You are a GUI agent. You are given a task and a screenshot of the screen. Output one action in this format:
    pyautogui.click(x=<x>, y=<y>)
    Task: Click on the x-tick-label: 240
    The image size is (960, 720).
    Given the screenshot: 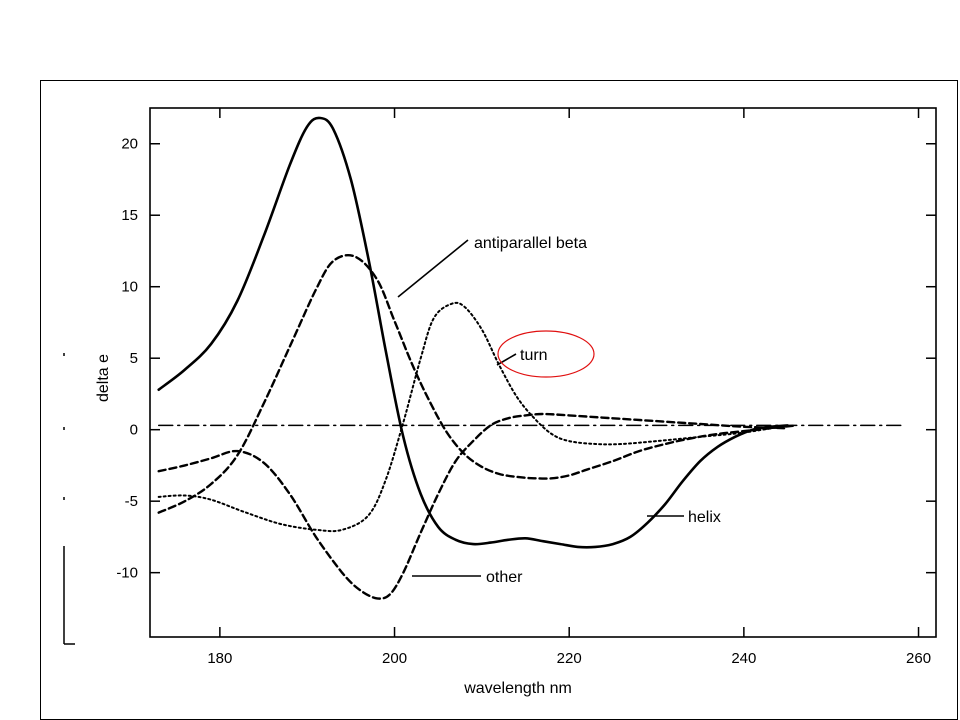 What is the action you would take?
    pyautogui.click(x=743, y=658)
    